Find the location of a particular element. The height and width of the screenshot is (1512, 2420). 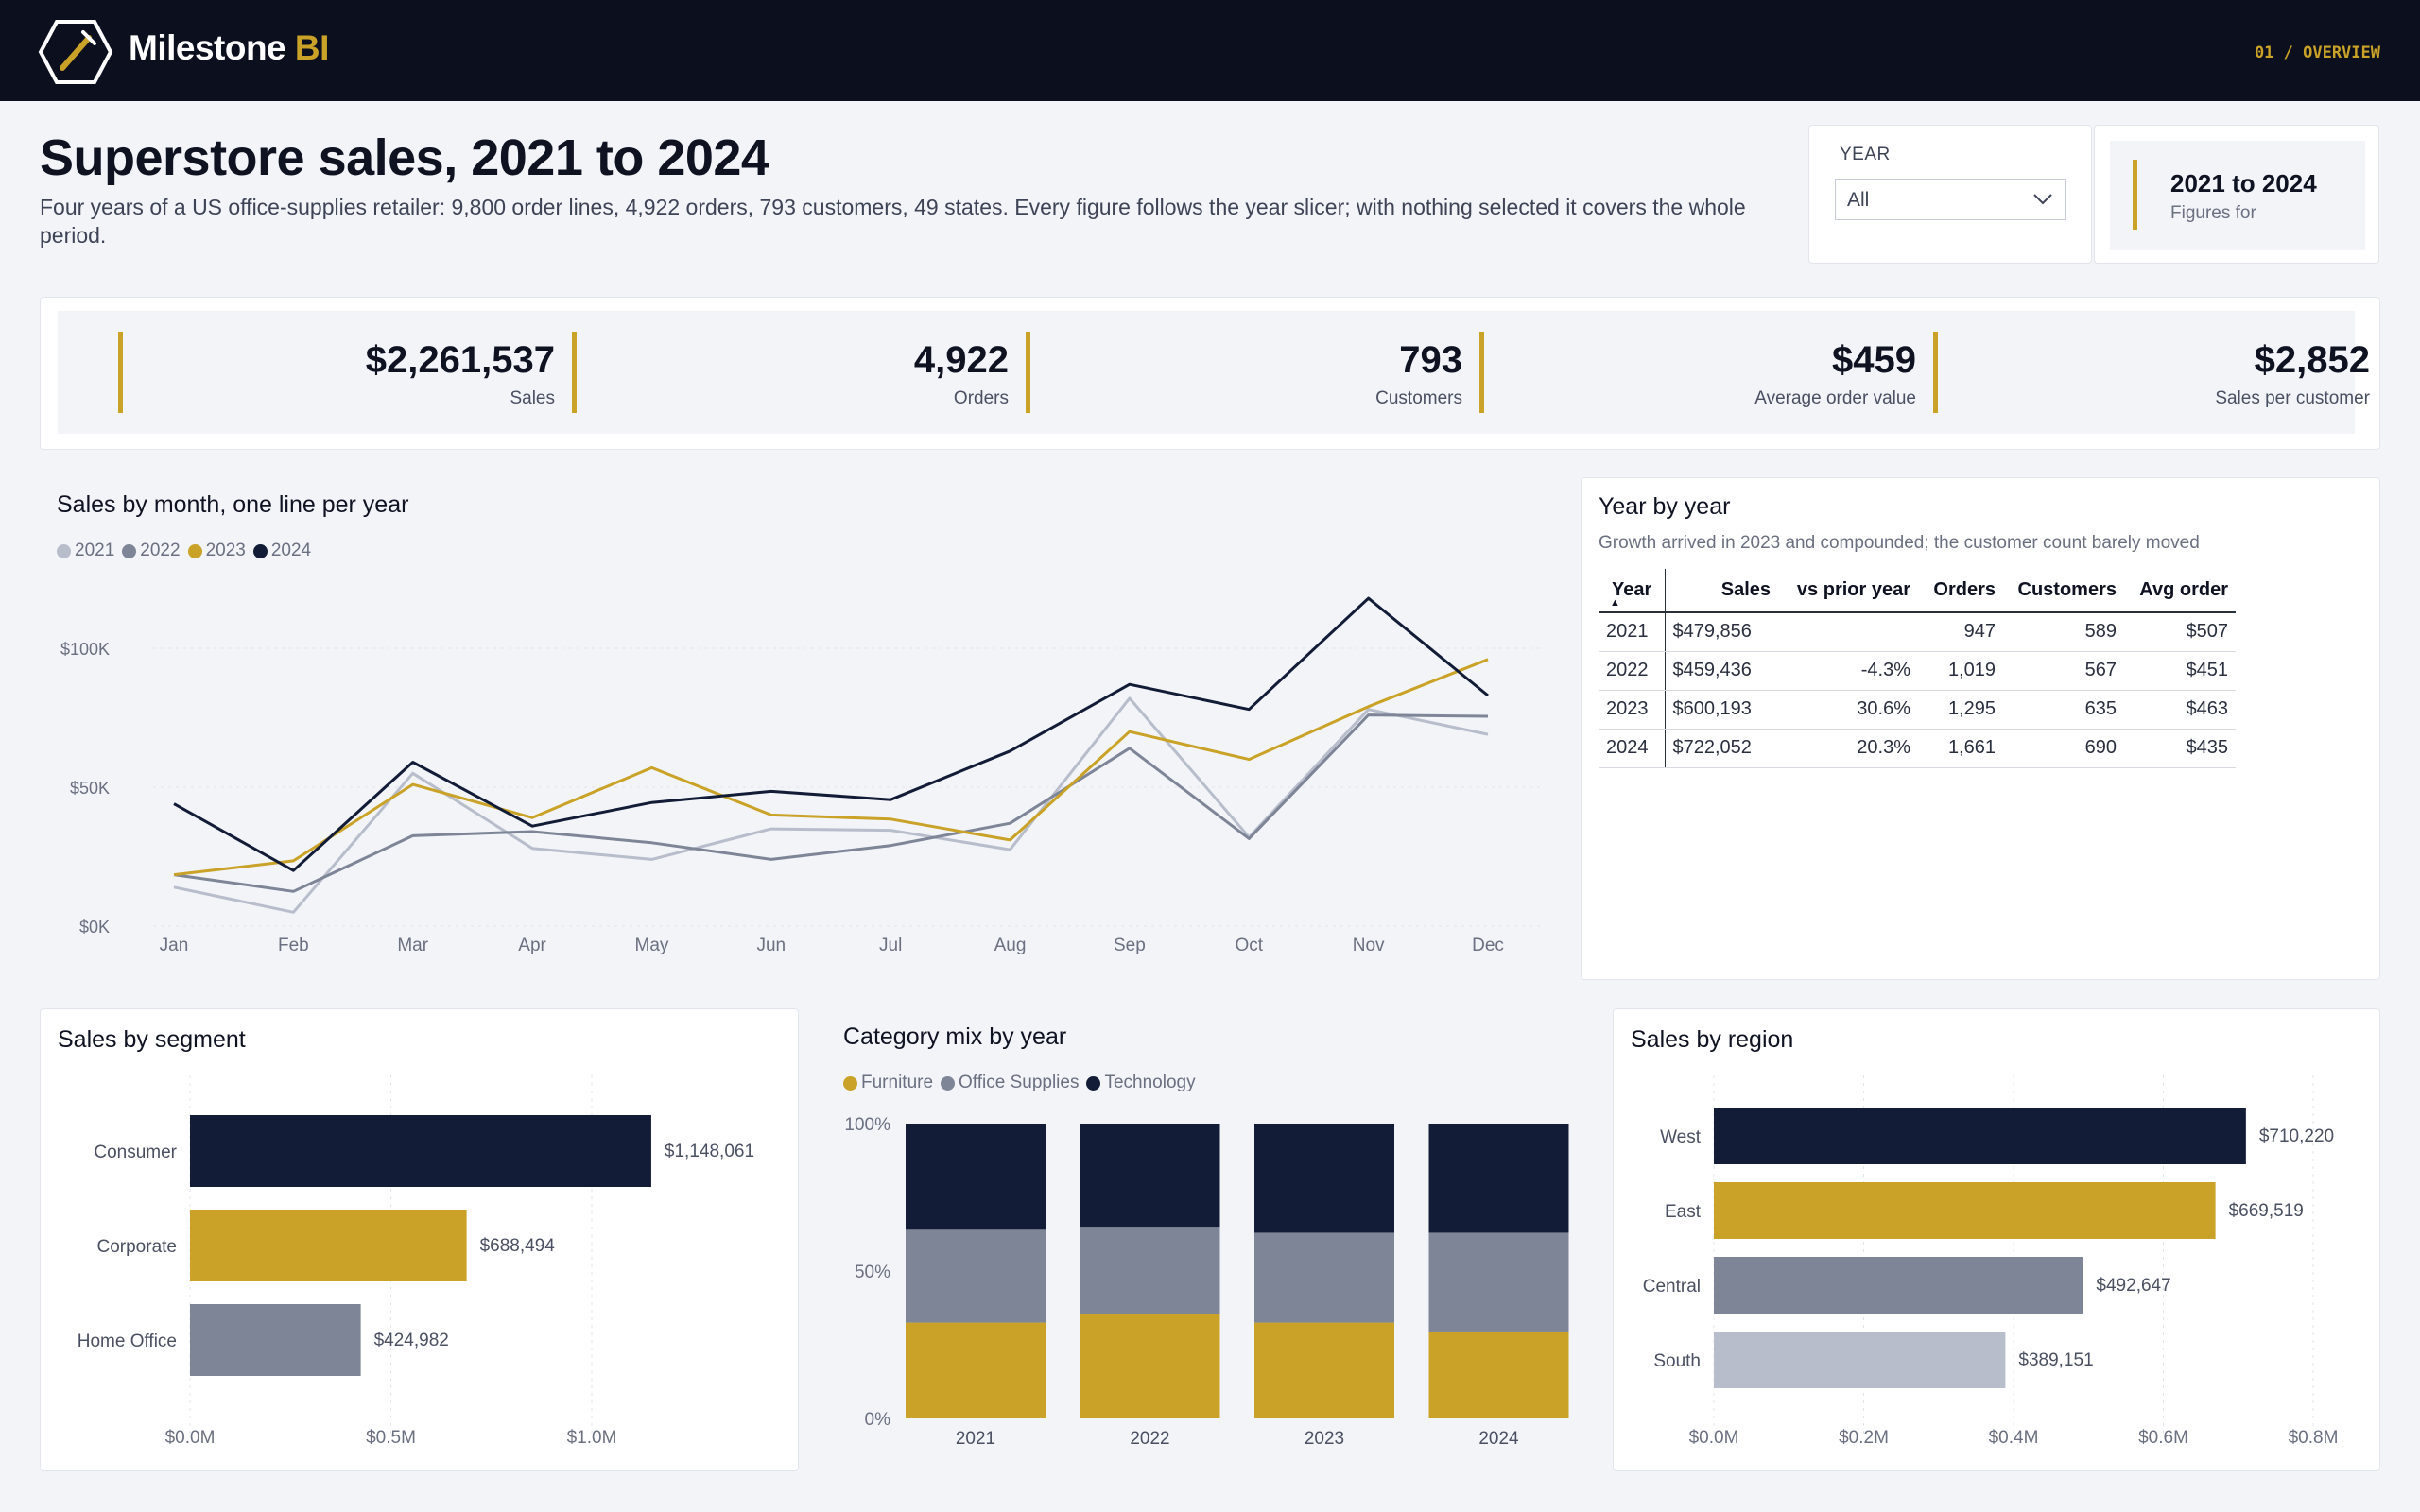

legend-item: 2024 is located at coordinates (281, 551).